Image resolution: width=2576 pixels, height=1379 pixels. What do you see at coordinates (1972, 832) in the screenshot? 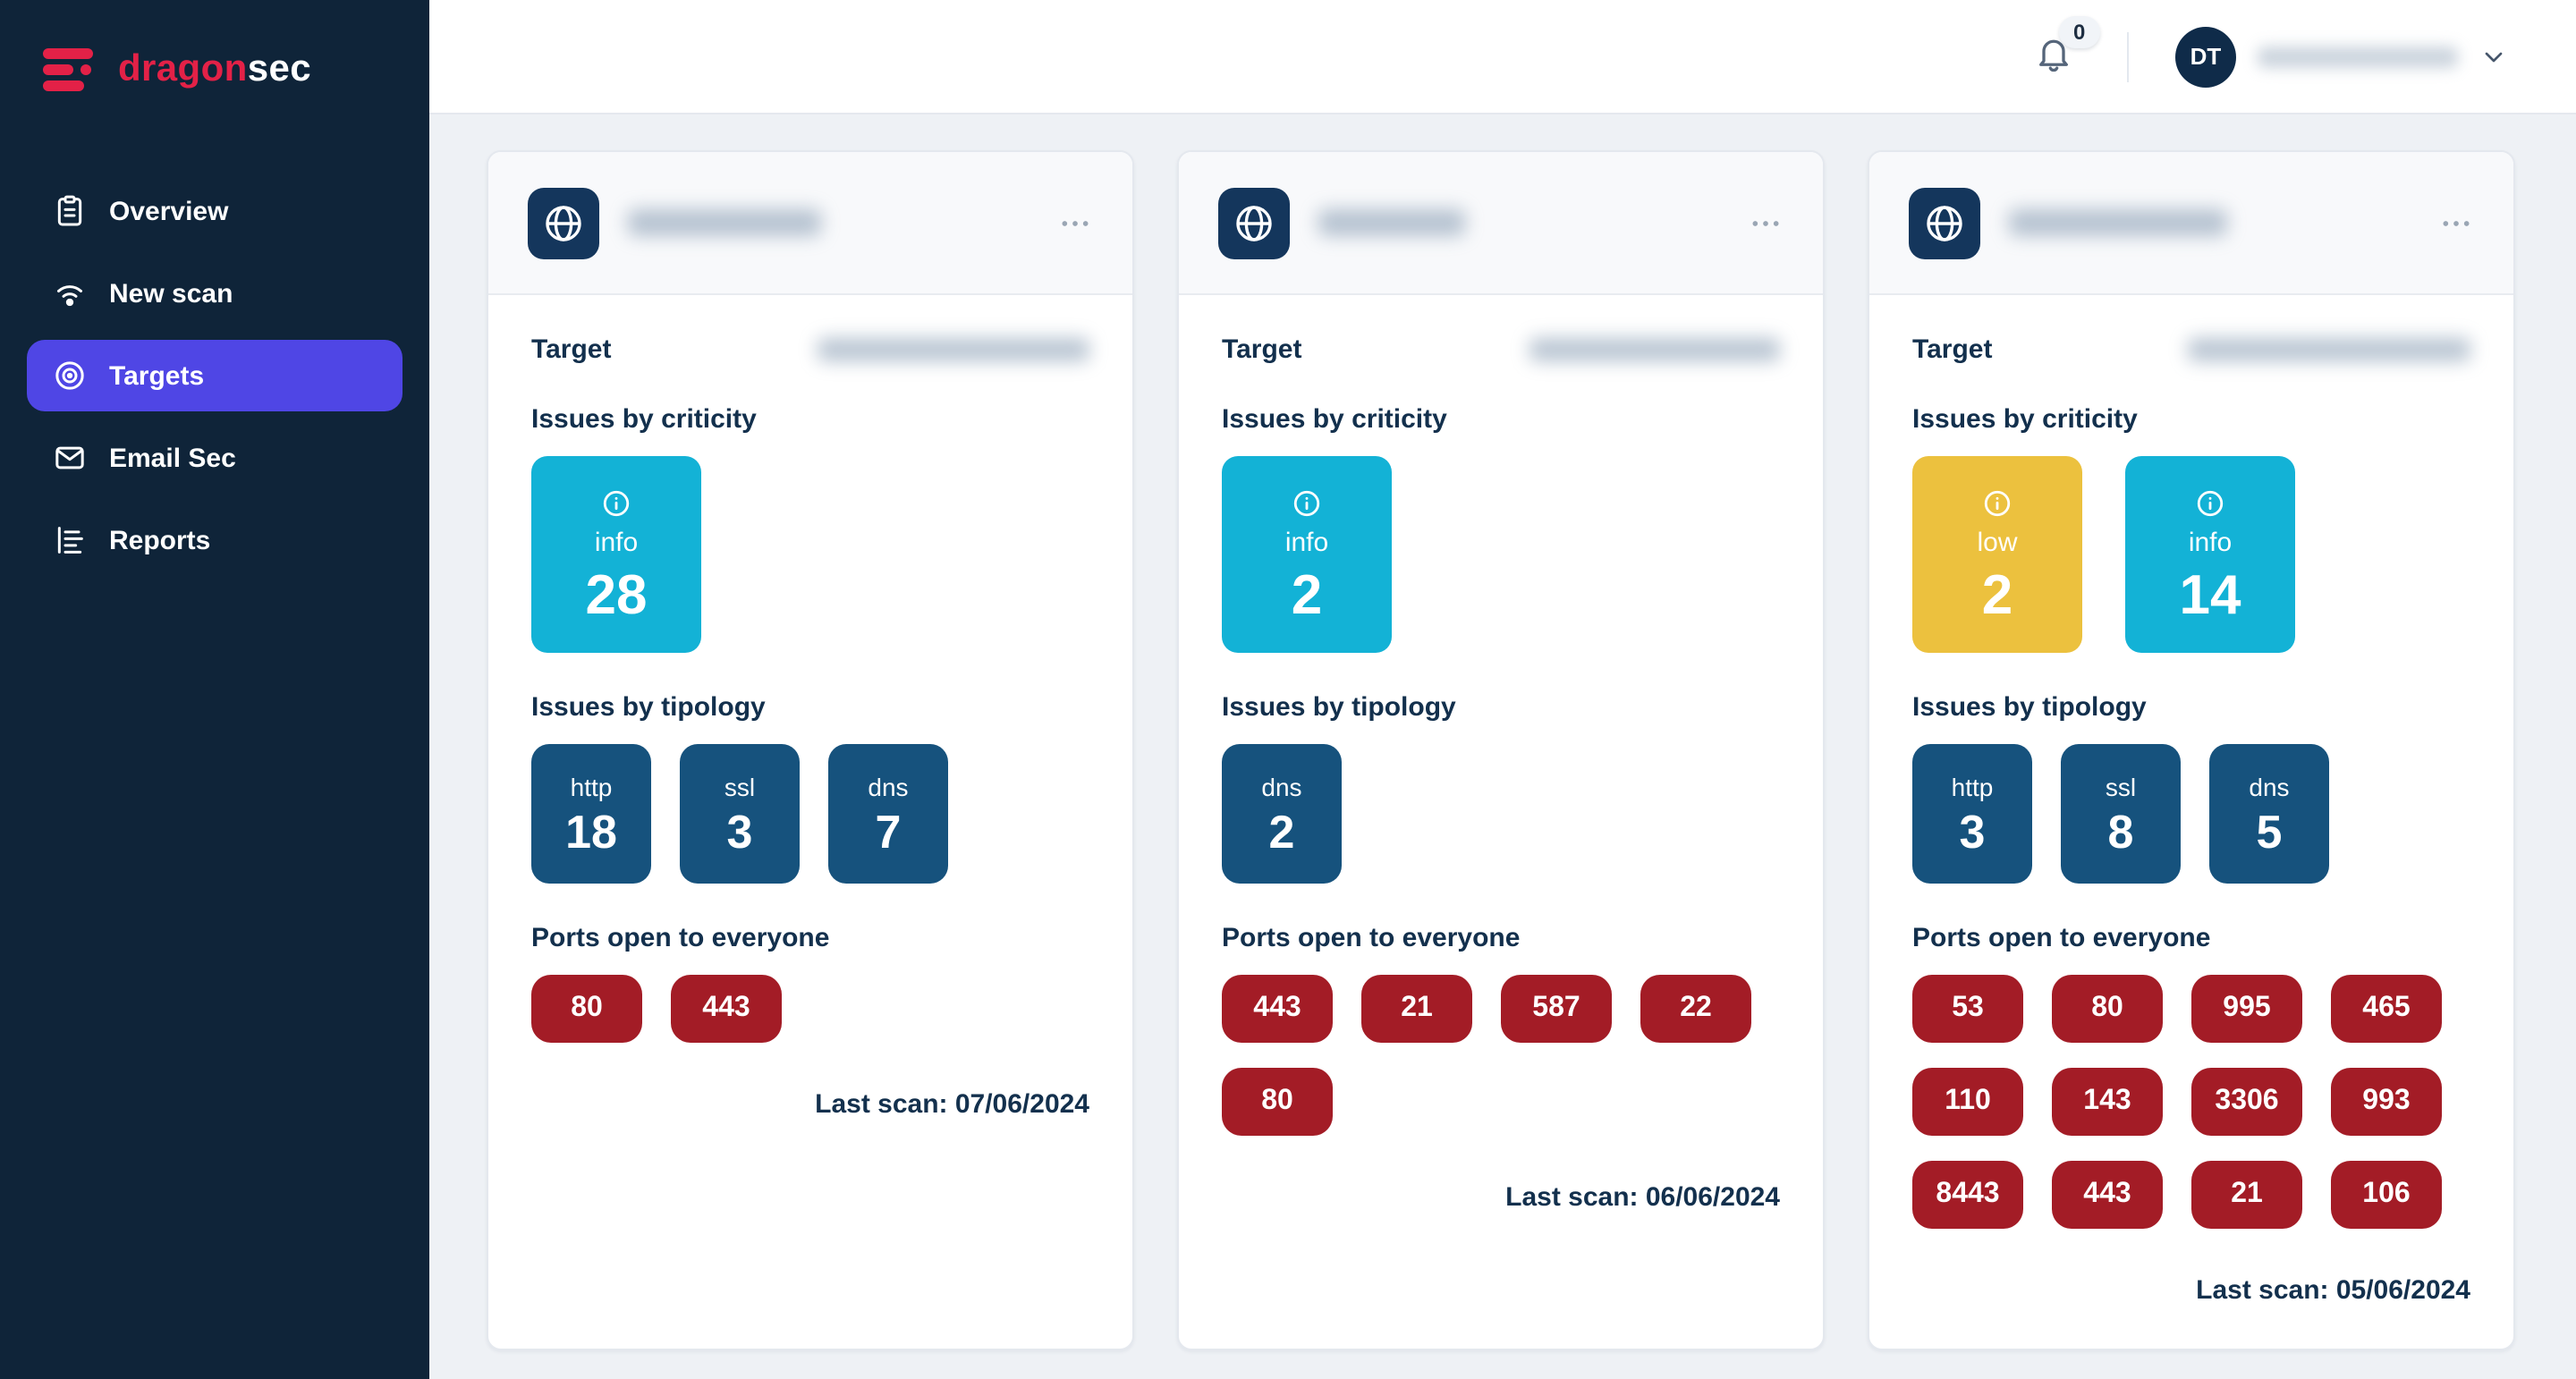
I see `tipology-count: 3` at bounding box center [1972, 832].